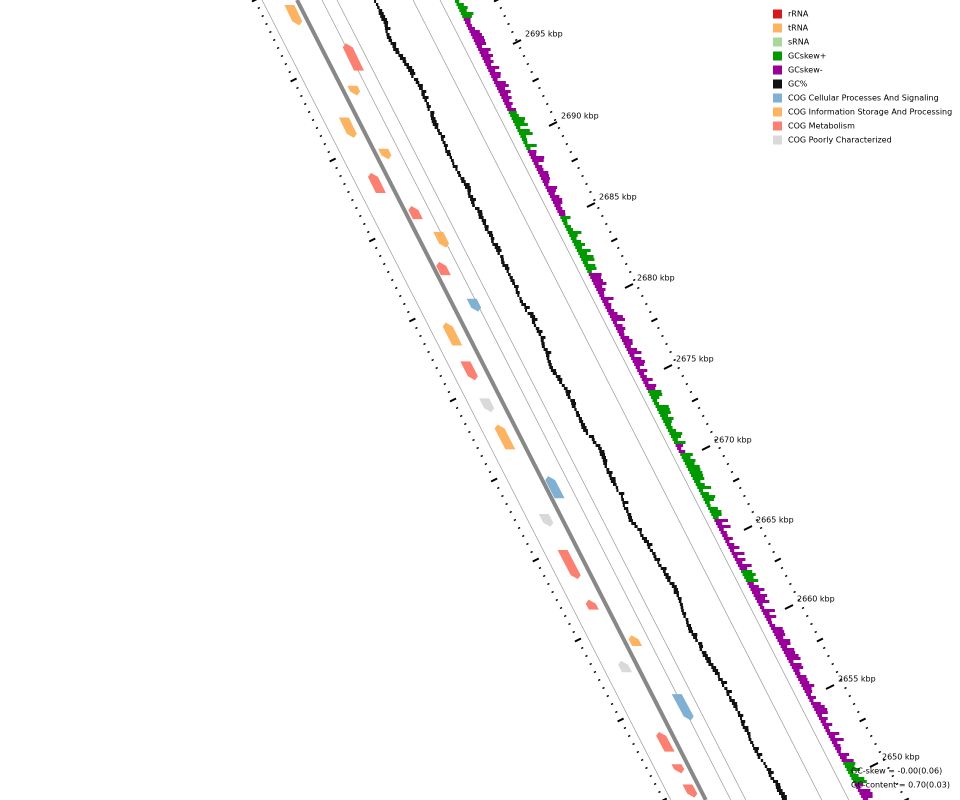 The width and height of the screenshot is (960, 800). Describe the element at coordinates (798, 28) in the screenshot. I see `legend-label: tRNA` at that location.